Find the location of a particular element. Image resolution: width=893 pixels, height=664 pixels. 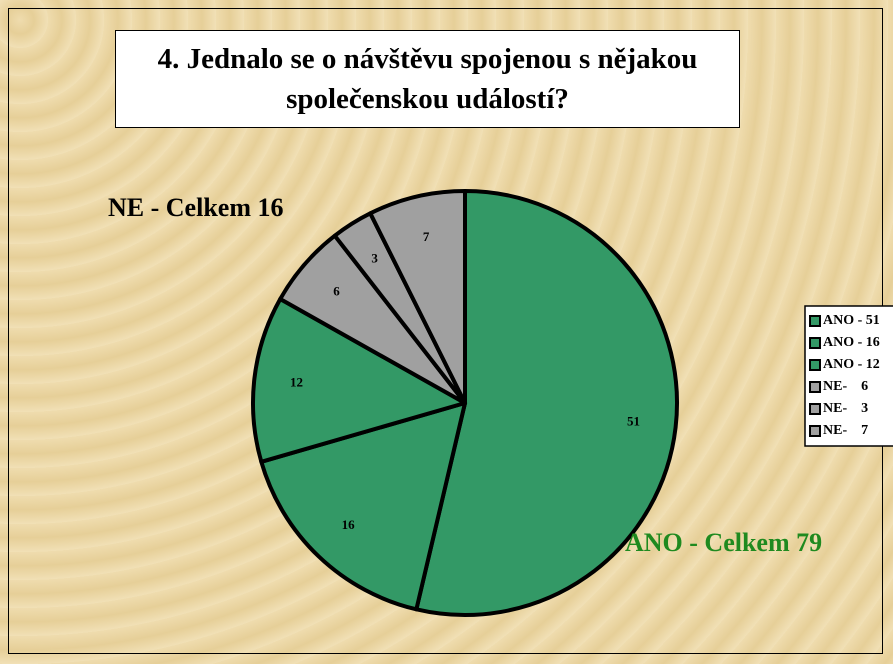

legend-box is located at coordinates (848, 376).